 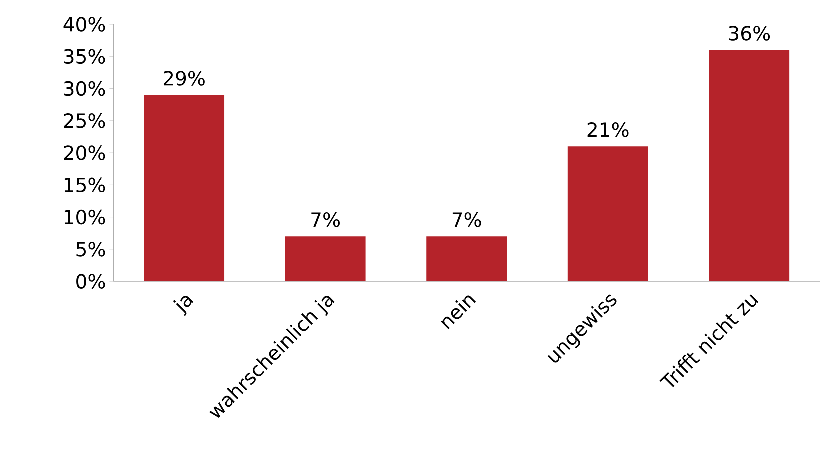 I want to click on x-tick-label: ja, so click(x=183, y=306).